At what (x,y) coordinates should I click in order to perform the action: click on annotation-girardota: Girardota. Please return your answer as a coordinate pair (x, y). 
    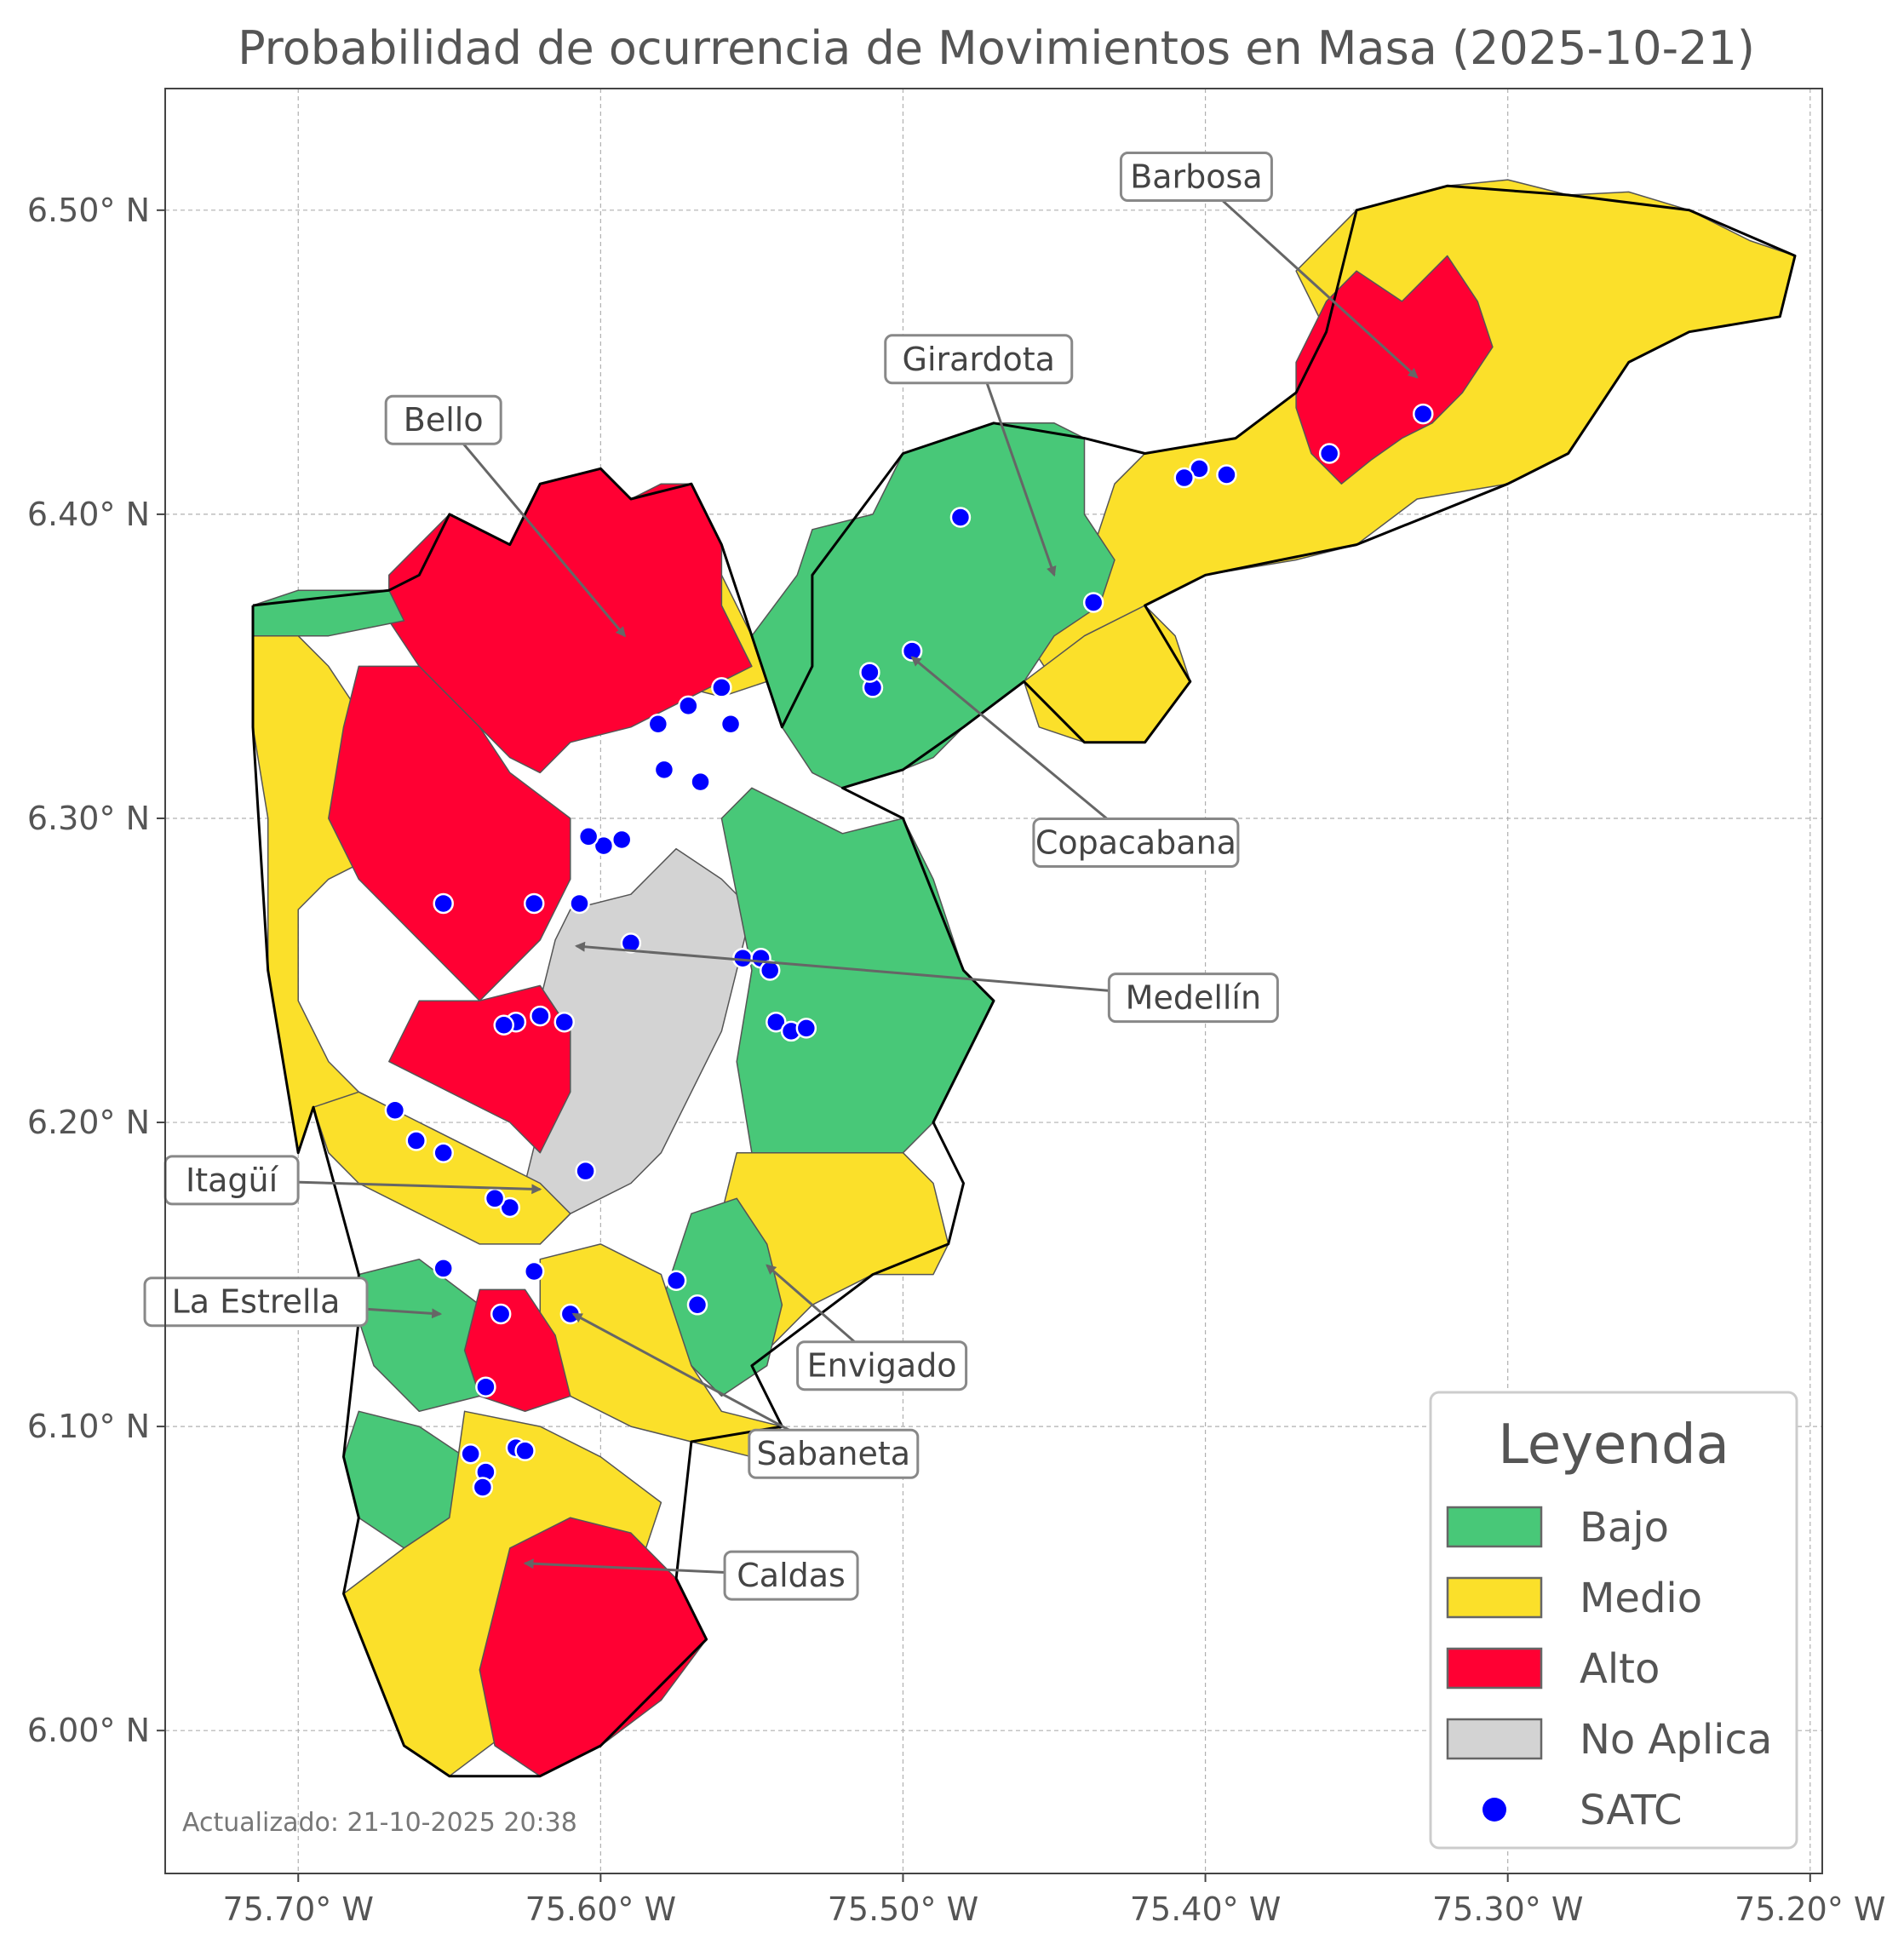
    Looking at the image, I should click on (979, 455).